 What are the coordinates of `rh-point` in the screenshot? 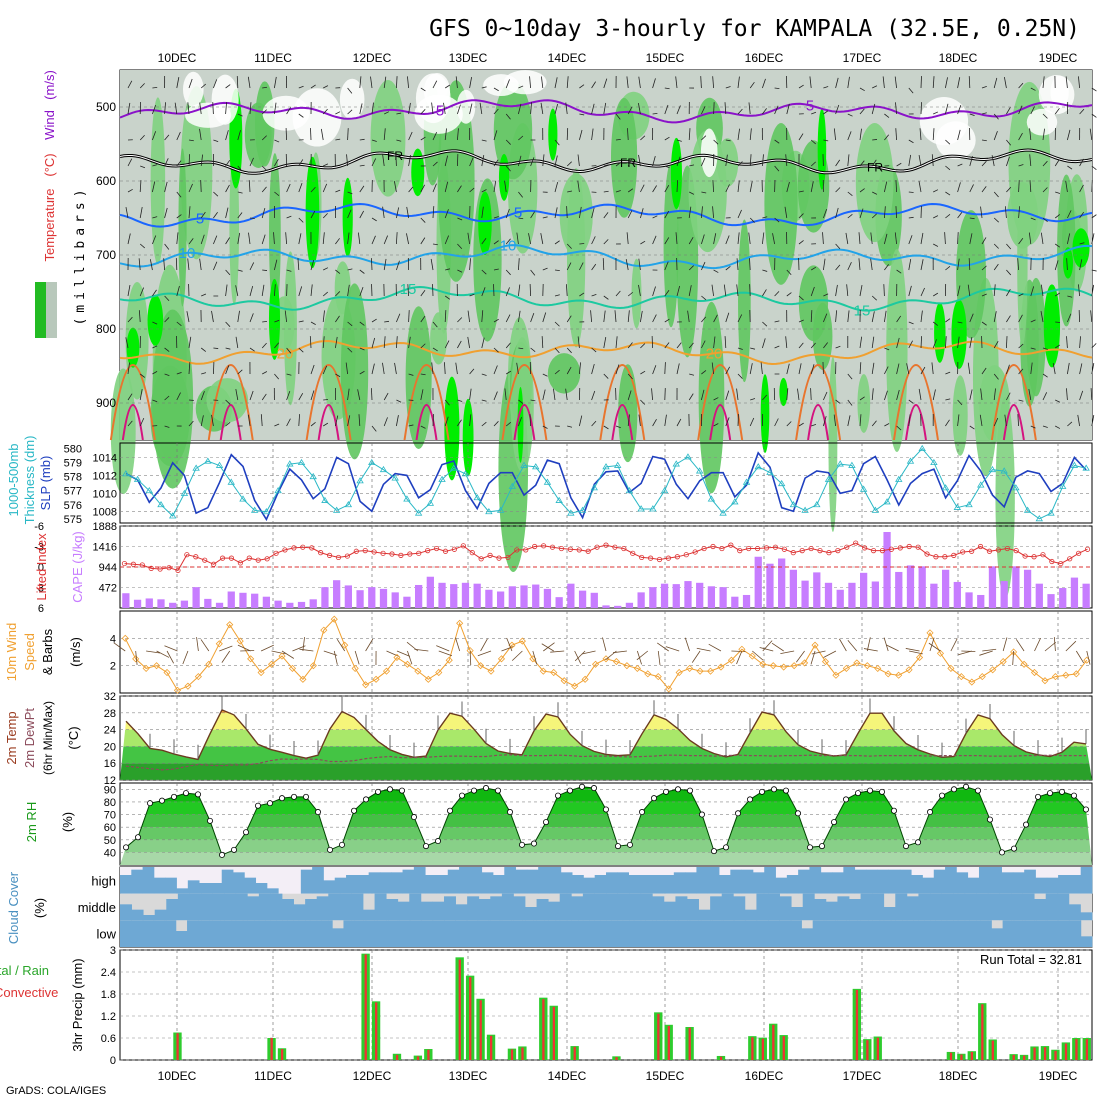 It's located at (485, 788).